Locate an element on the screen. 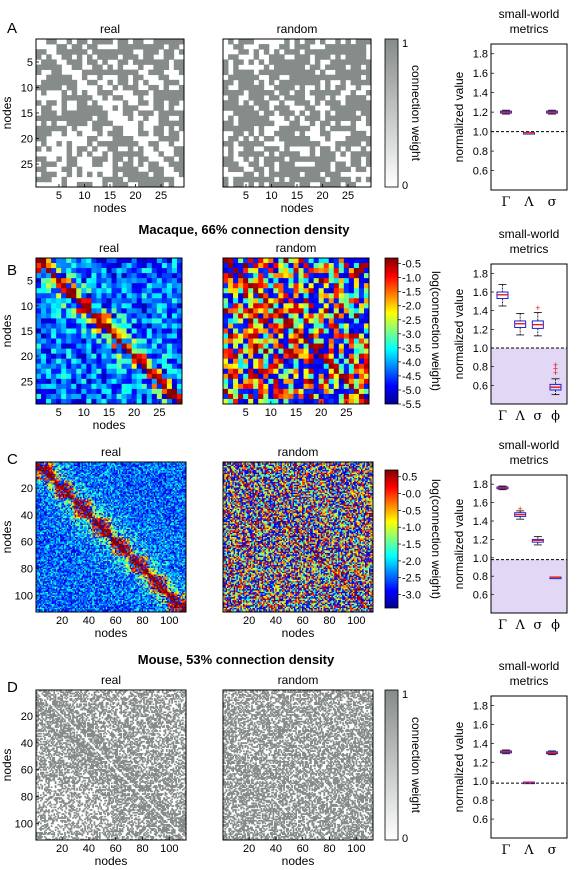 This screenshot has height=870, width=581. category-label: Λ is located at coordinates (519, 416).